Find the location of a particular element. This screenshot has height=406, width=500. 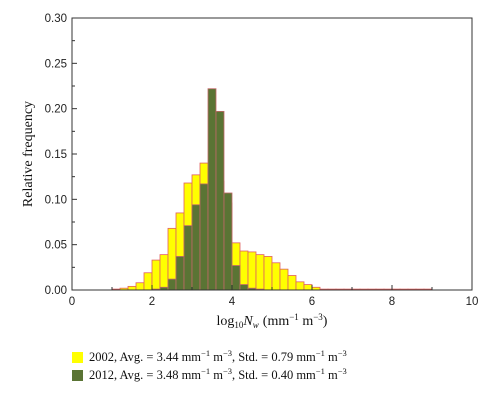

y-tick-label: 0.05 is located at coordinates (56, 246).